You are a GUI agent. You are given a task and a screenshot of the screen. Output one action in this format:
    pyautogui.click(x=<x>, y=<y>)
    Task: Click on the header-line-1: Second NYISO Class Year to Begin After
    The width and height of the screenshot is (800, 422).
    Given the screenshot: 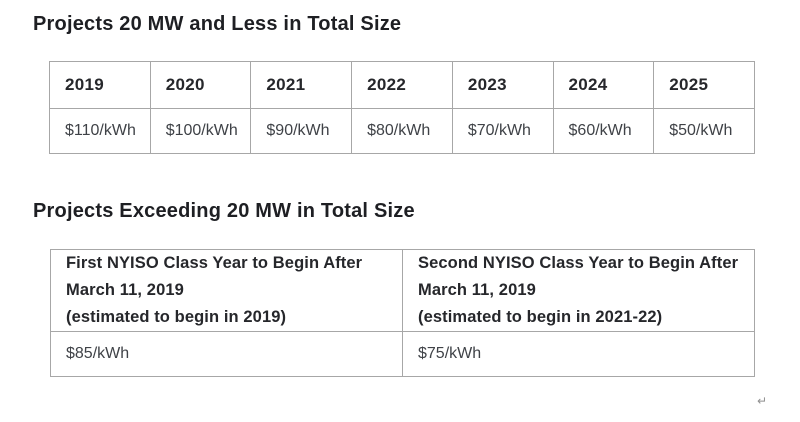 What is the action you would take?
    pyautogui.click(x=578, y=263)
    